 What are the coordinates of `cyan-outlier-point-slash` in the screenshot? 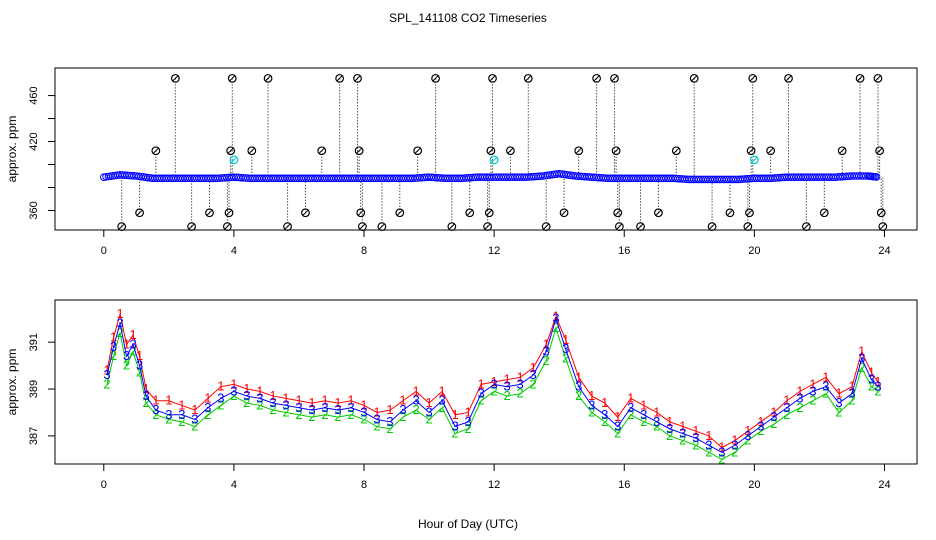 It's located at (754, 159).